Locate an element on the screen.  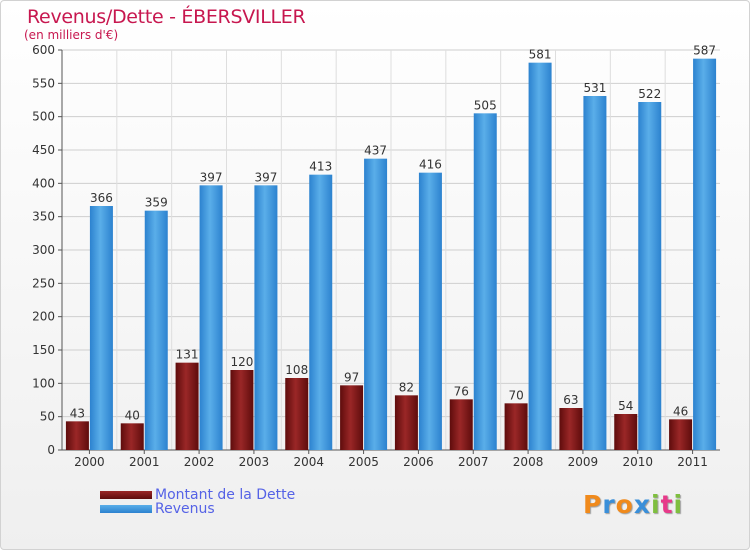
y-tick-label: 600 is located at coordinates (43, 50).